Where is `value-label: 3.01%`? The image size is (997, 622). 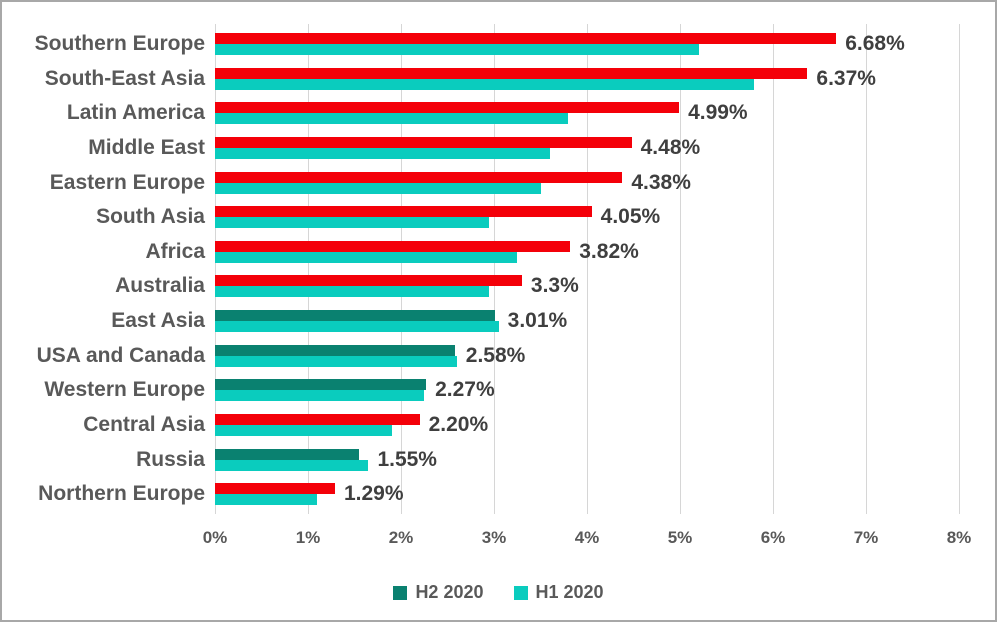
value-label: 3.01% is located at coordinates (537, 321).